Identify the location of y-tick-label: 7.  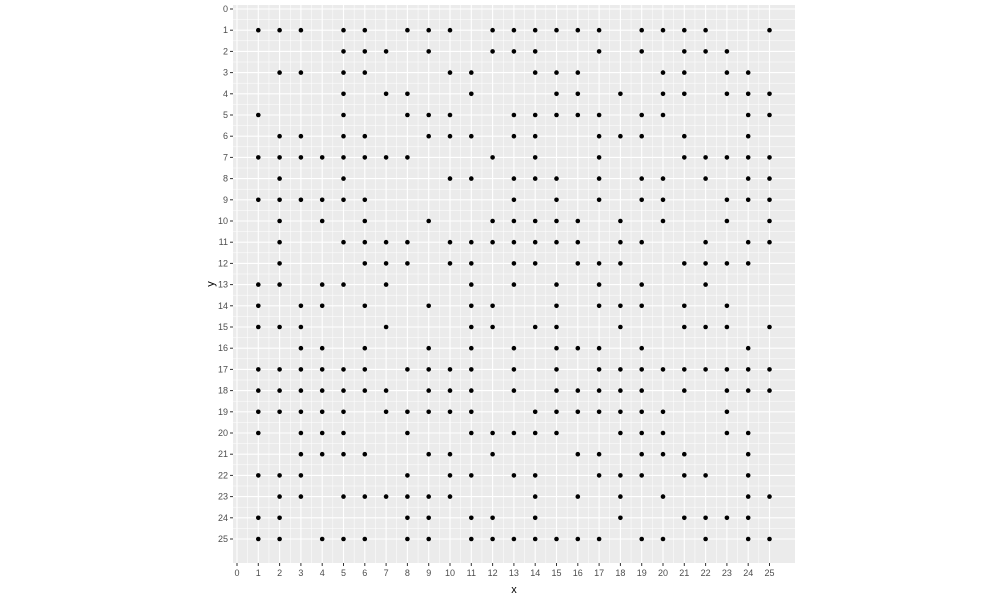
(225, 157).